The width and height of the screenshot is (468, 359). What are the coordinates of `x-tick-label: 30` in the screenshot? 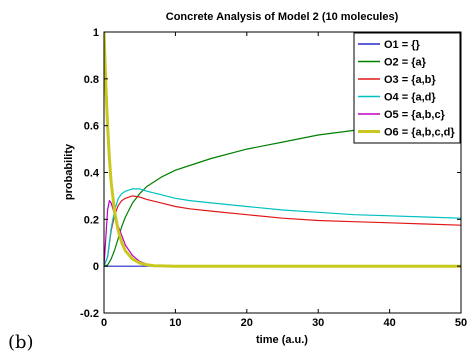 It's located at (318, 323).